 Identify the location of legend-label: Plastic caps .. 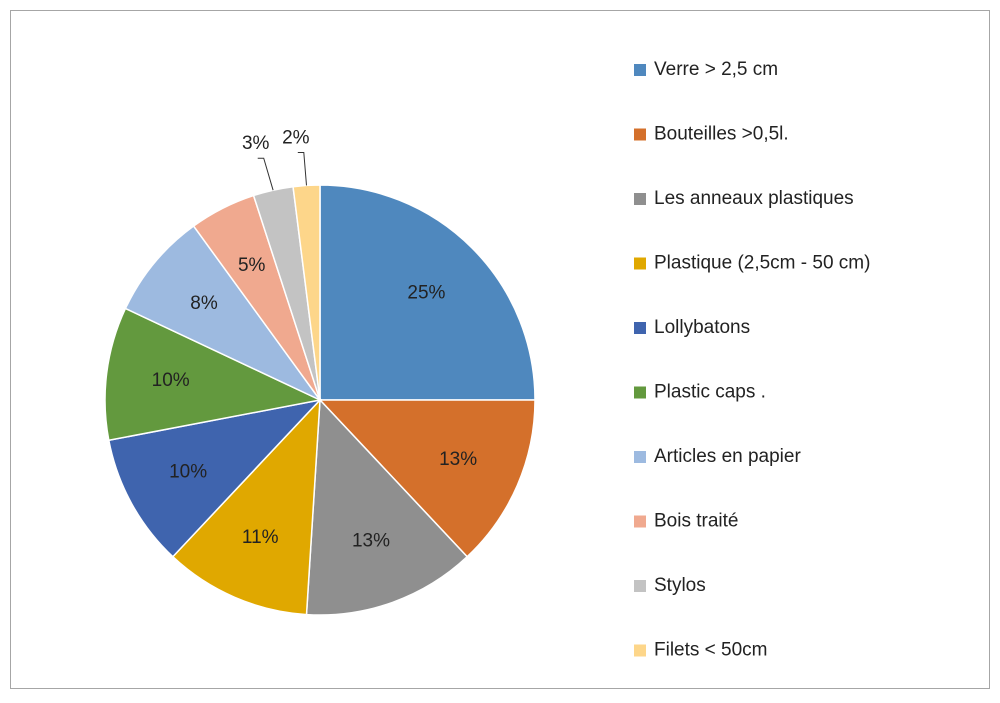
(710, 392).